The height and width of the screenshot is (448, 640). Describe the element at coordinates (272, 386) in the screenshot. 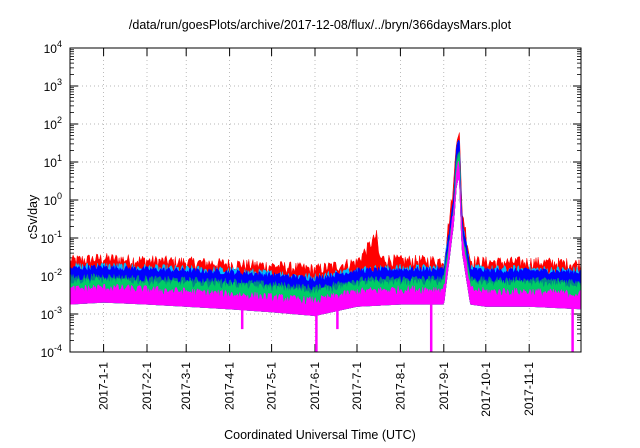

I see `x-tick-label: 2017-5-1` at that location.